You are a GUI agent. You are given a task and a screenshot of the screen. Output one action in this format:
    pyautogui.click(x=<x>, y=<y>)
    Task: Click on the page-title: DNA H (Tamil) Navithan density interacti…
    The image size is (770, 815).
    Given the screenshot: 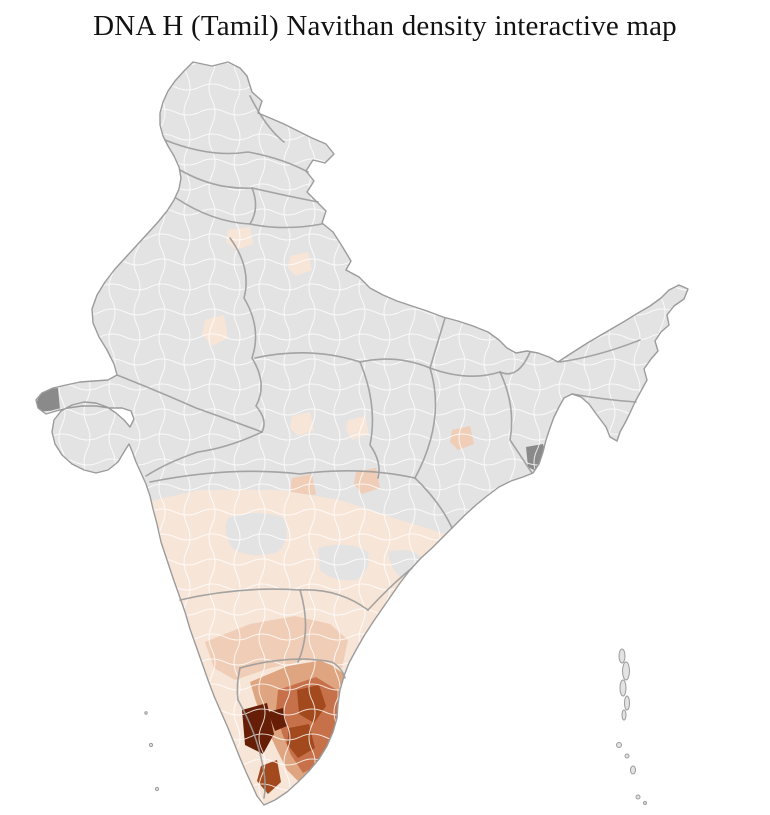 What is the action you would take?
    pyautogui.click(x=385, y=26)
    